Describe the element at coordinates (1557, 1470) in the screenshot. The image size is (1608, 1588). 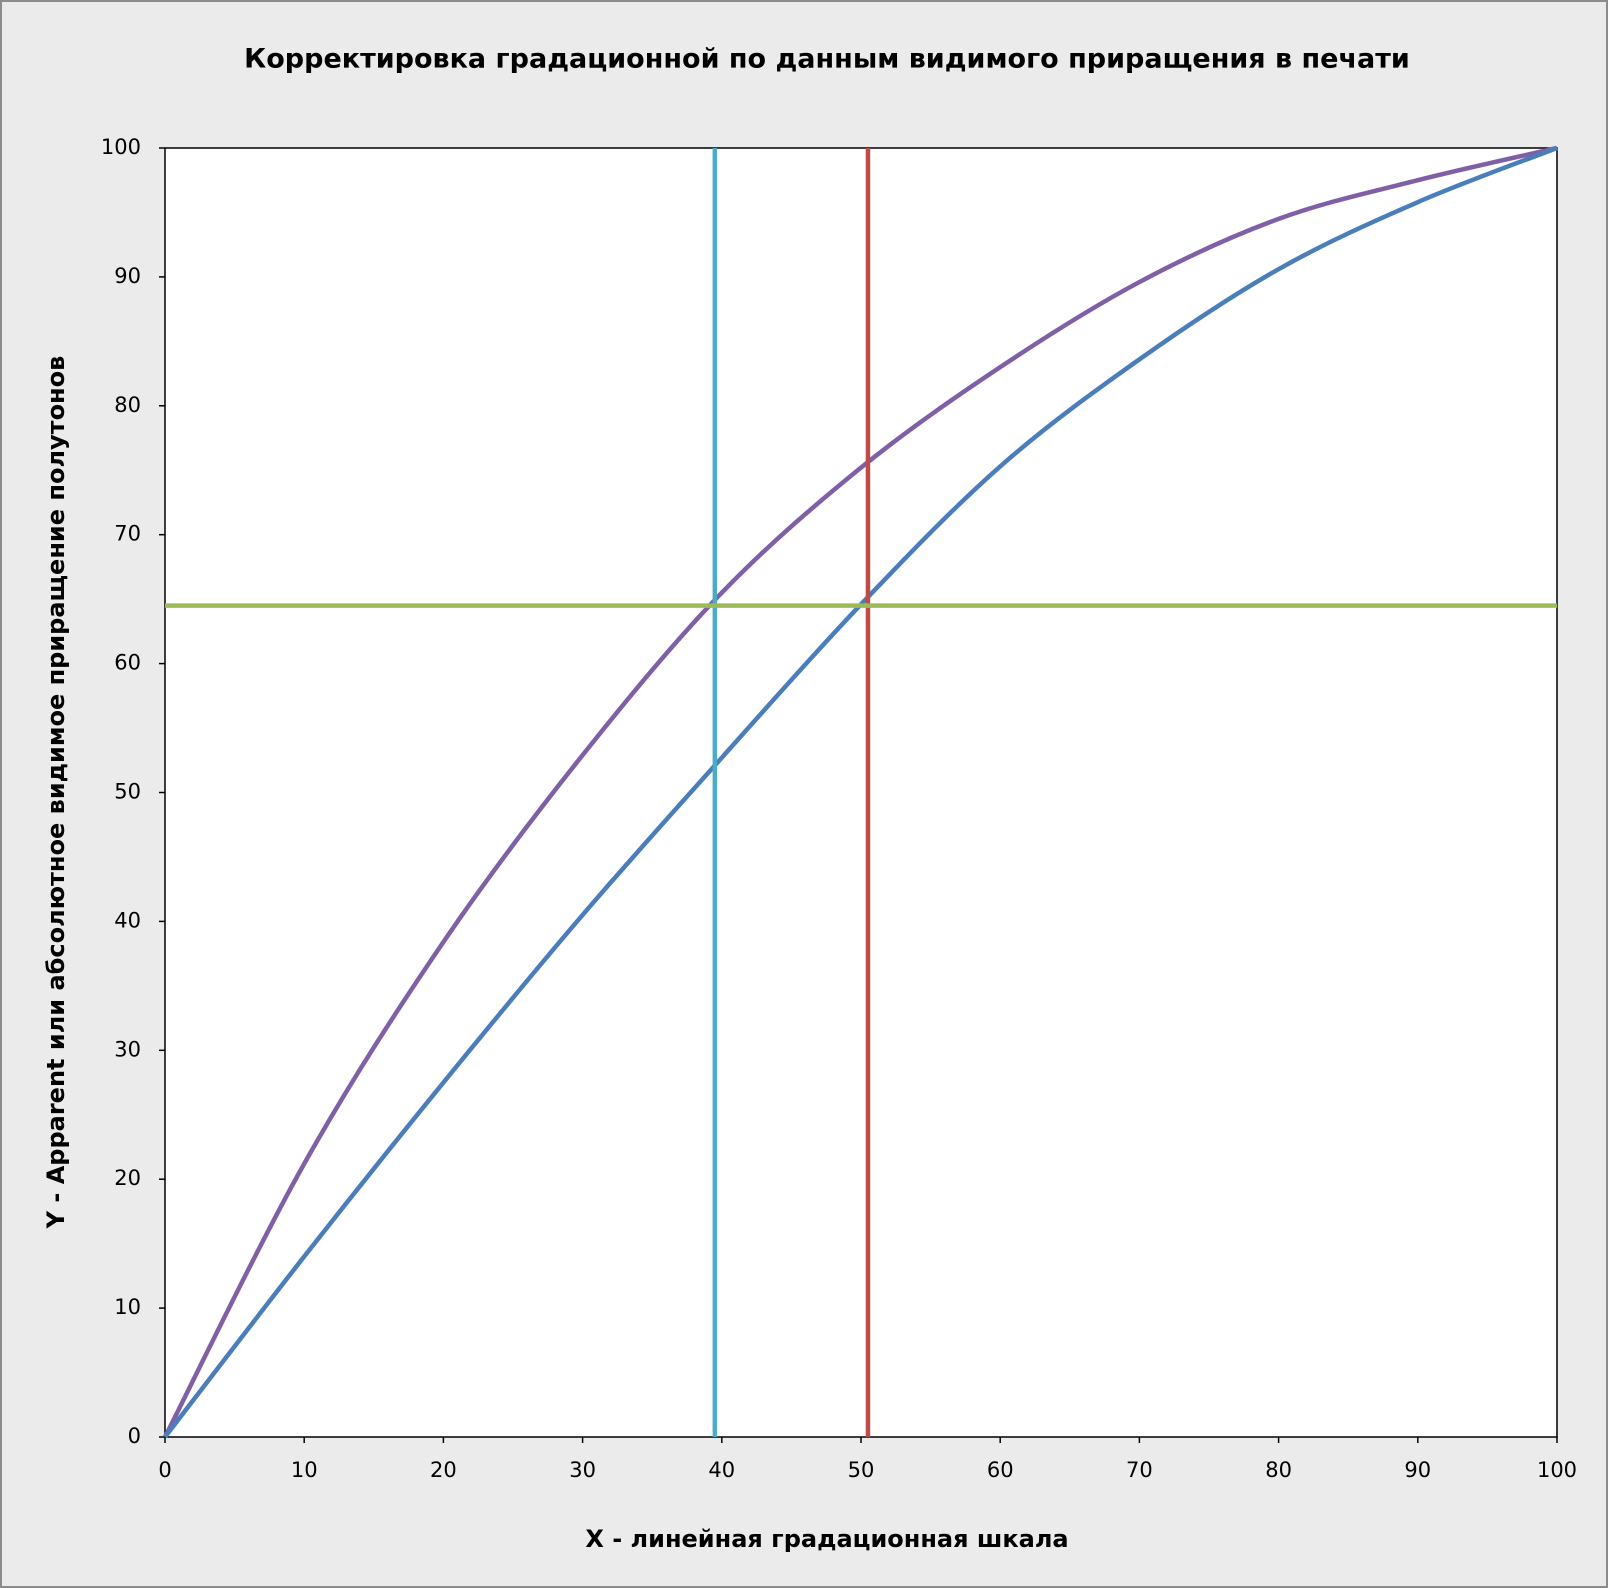
I see `x-tick-label: 100` at that location.